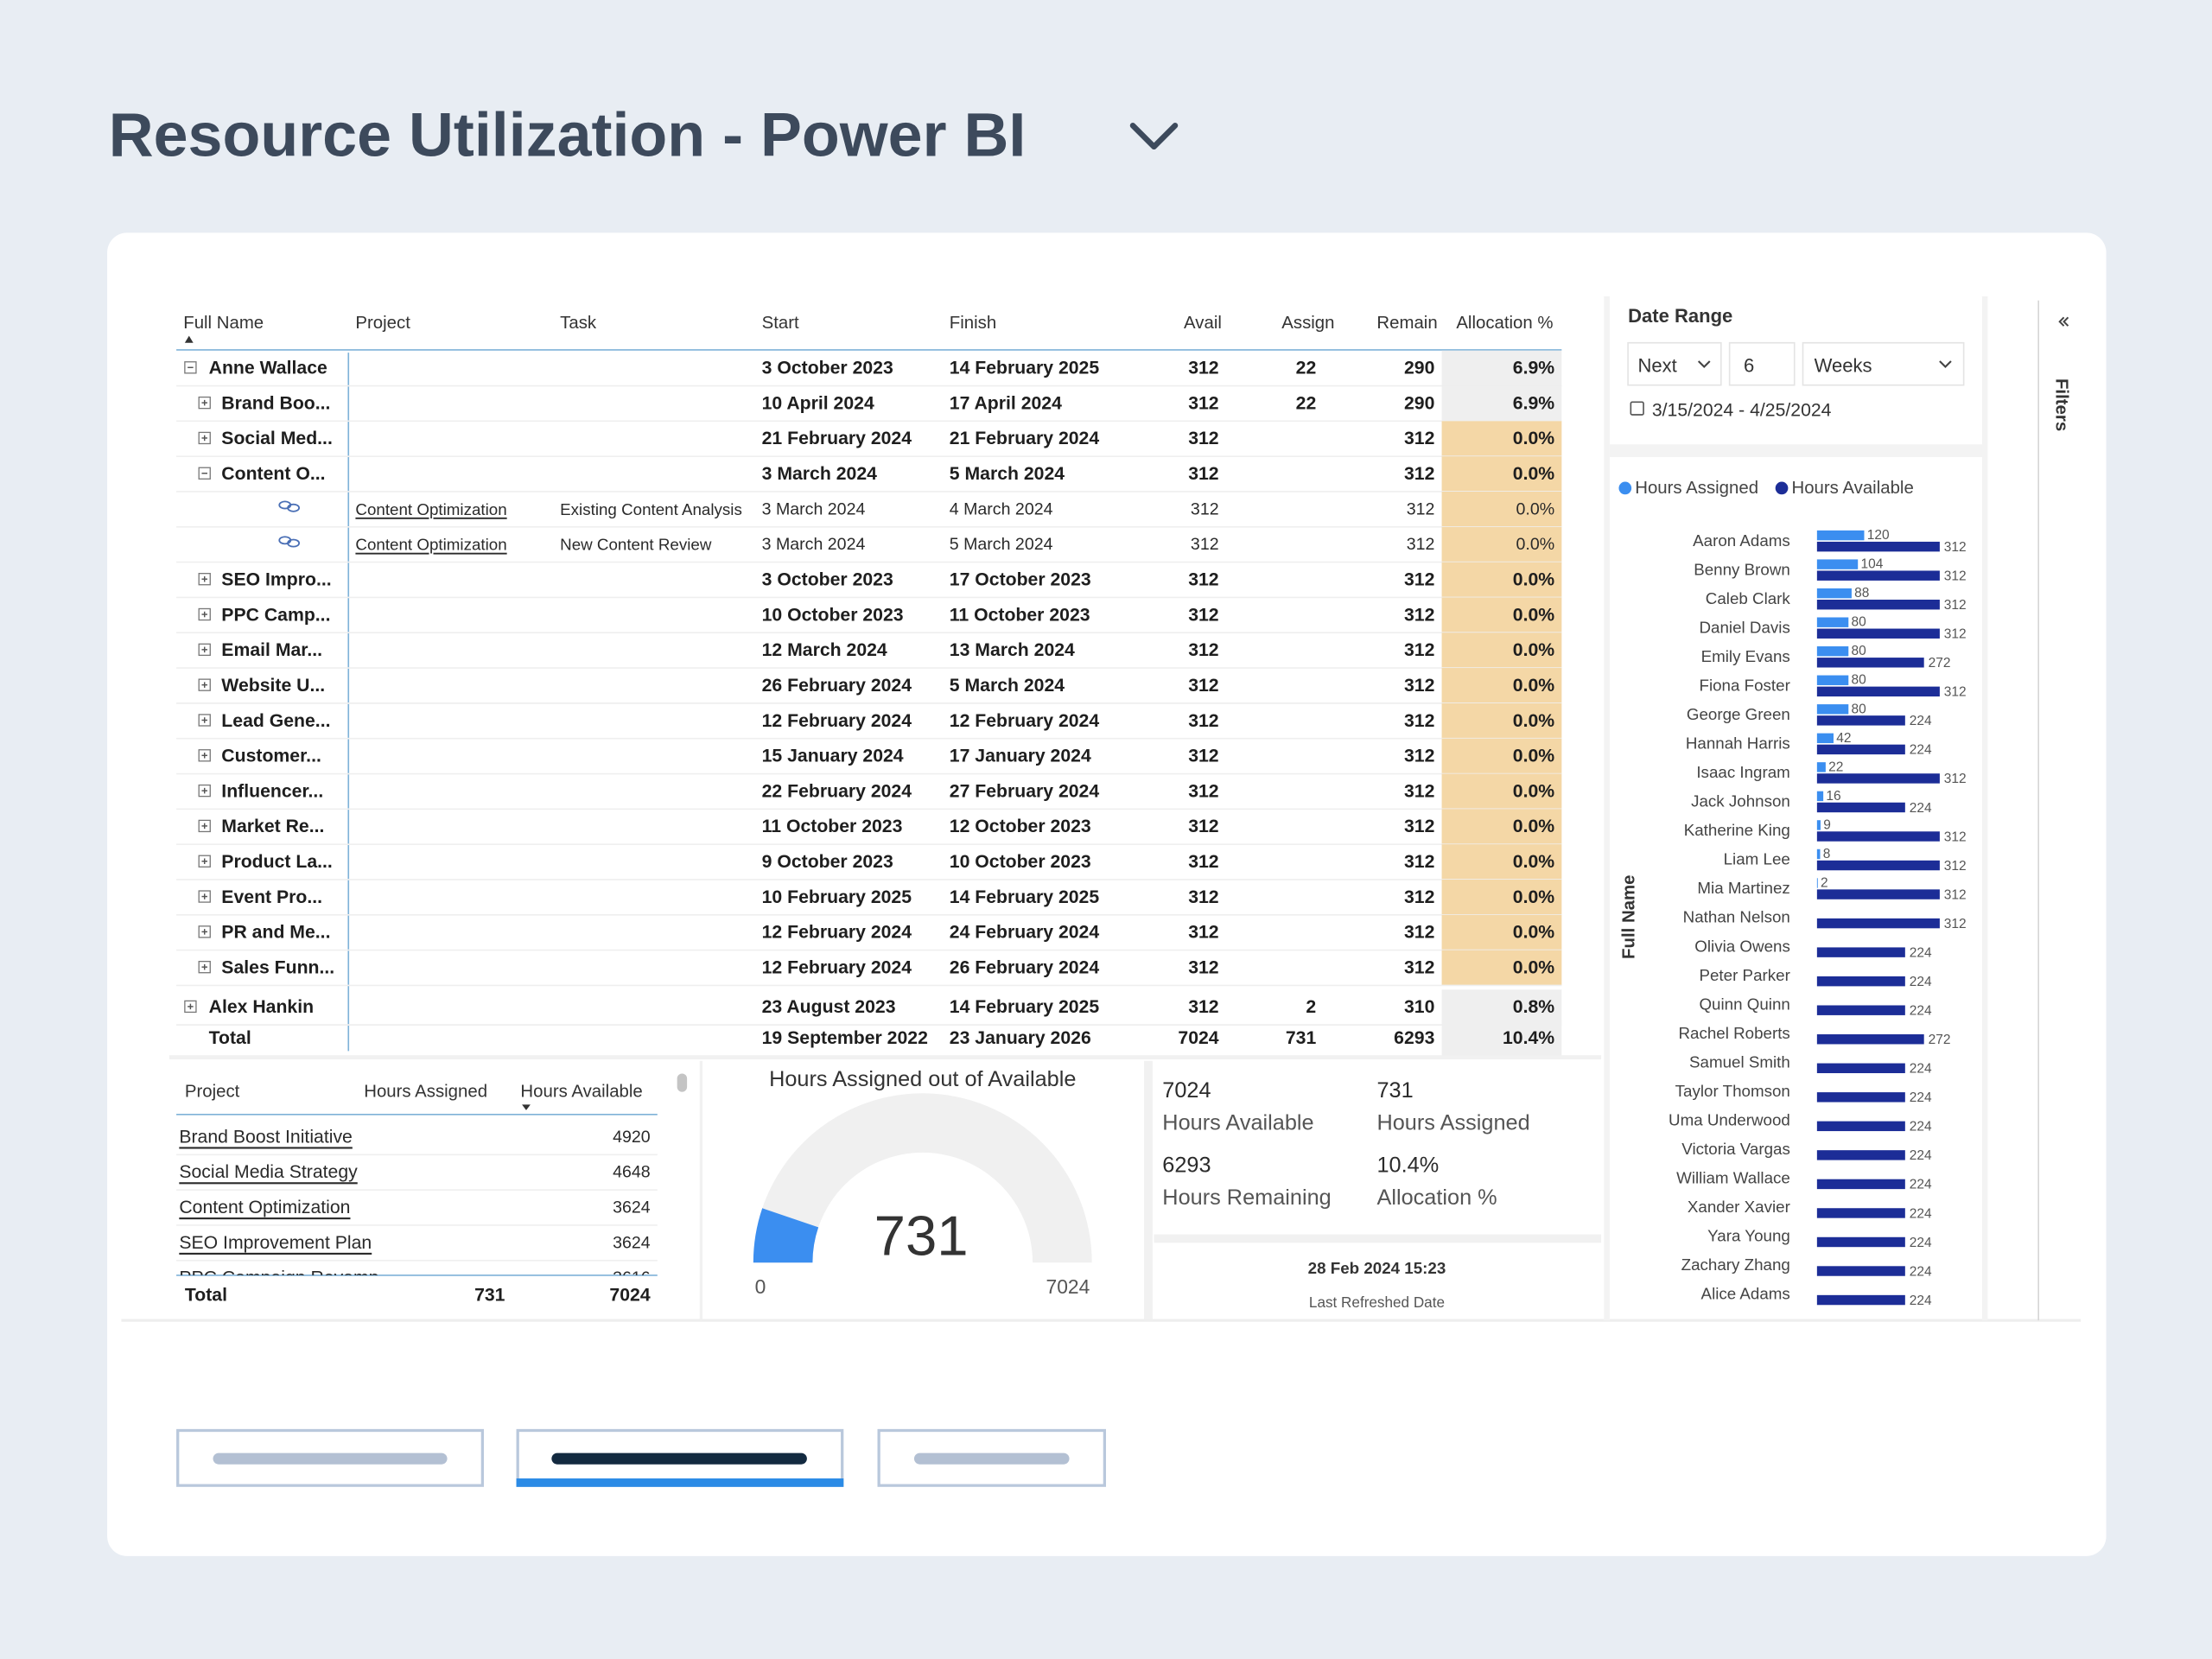  Describe the element at coordinates (268, 1172) in the screenshot. I see `project-link: Social Media Strategy` at that location.